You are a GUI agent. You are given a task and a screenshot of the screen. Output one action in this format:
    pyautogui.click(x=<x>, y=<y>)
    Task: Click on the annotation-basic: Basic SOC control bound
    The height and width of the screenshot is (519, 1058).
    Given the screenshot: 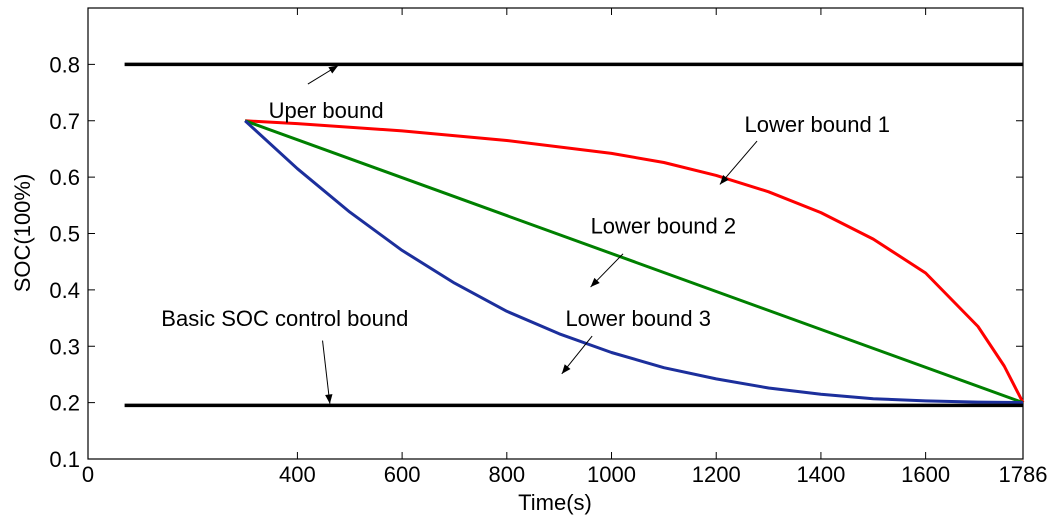 What is the action you would take?
    pyautogui.click(x=284, y=318)
    